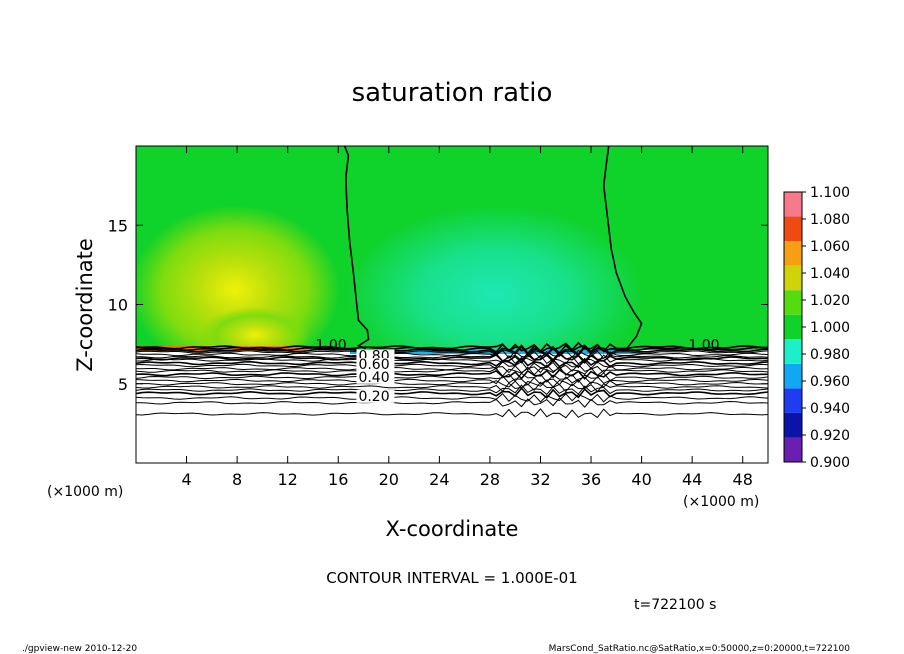 The image size is (904, 654). What do you see at coordinates (237, 479) in the screenshot?
I see `x-tick-label: 8` at bounding box center [237, 479].